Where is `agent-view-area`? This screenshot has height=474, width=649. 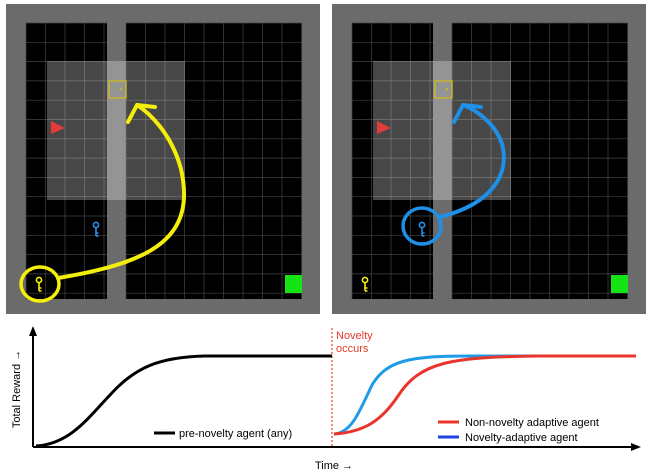 agent-view-area is located at coordinates (442, 130).